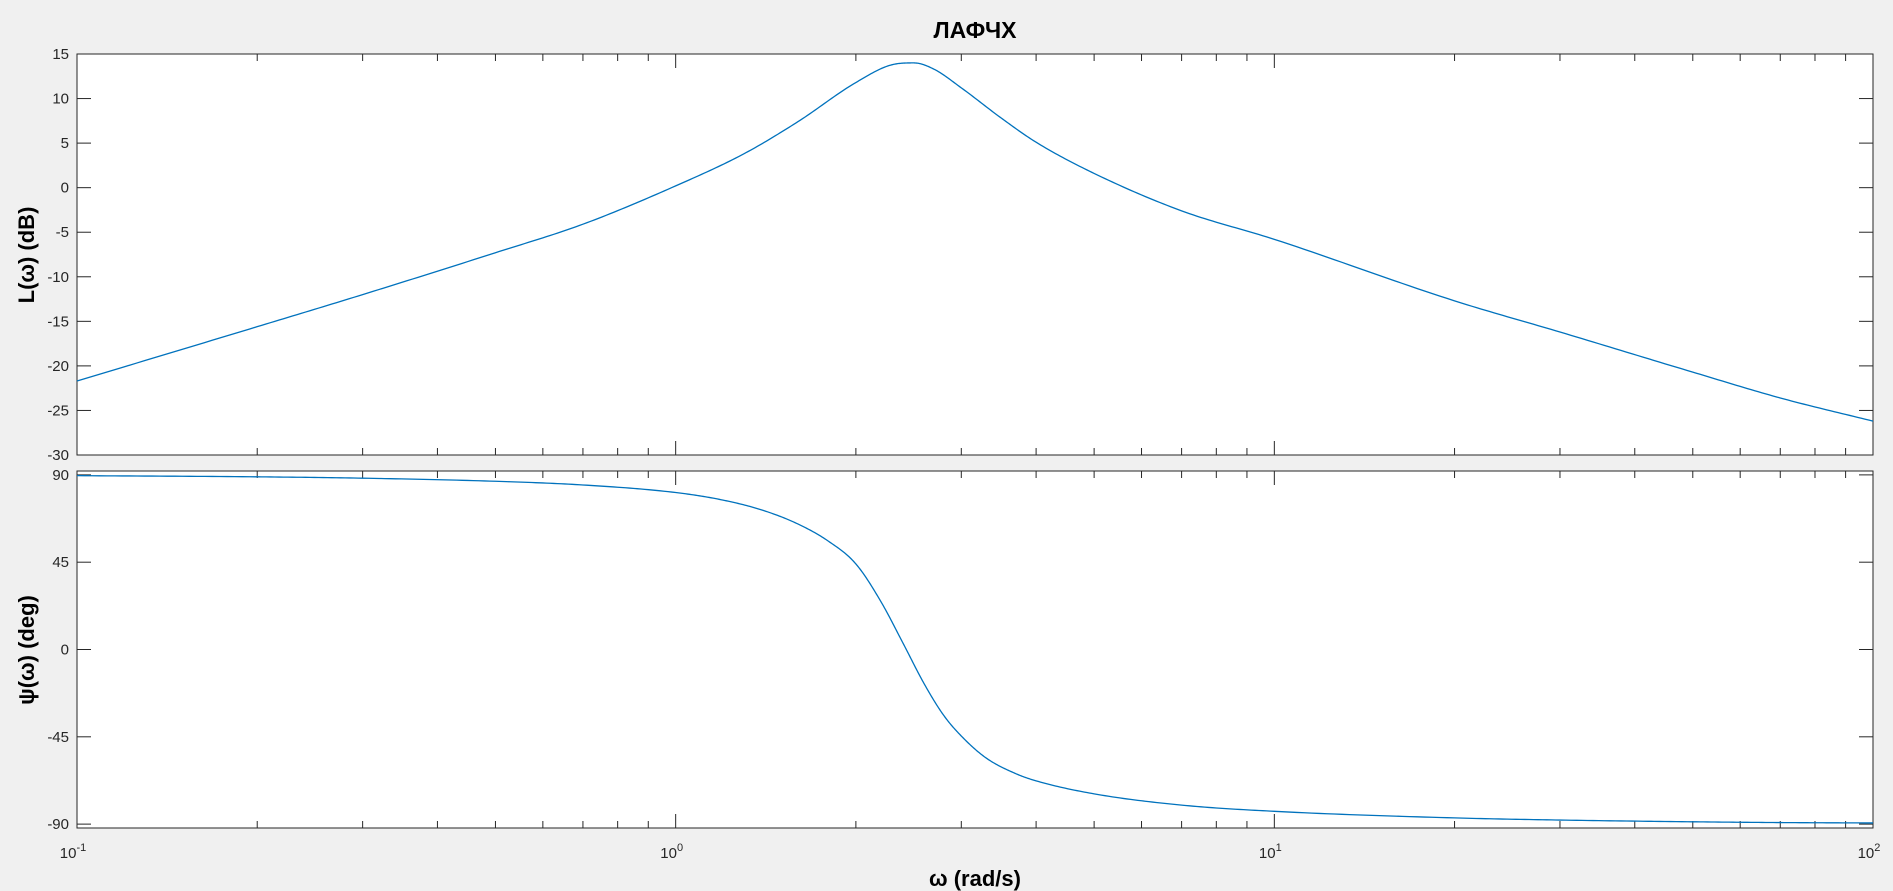  Describe the element at coordinates (58, 366) in the screenshot. I see `magnitude-y-tick-label: -20` at that location.